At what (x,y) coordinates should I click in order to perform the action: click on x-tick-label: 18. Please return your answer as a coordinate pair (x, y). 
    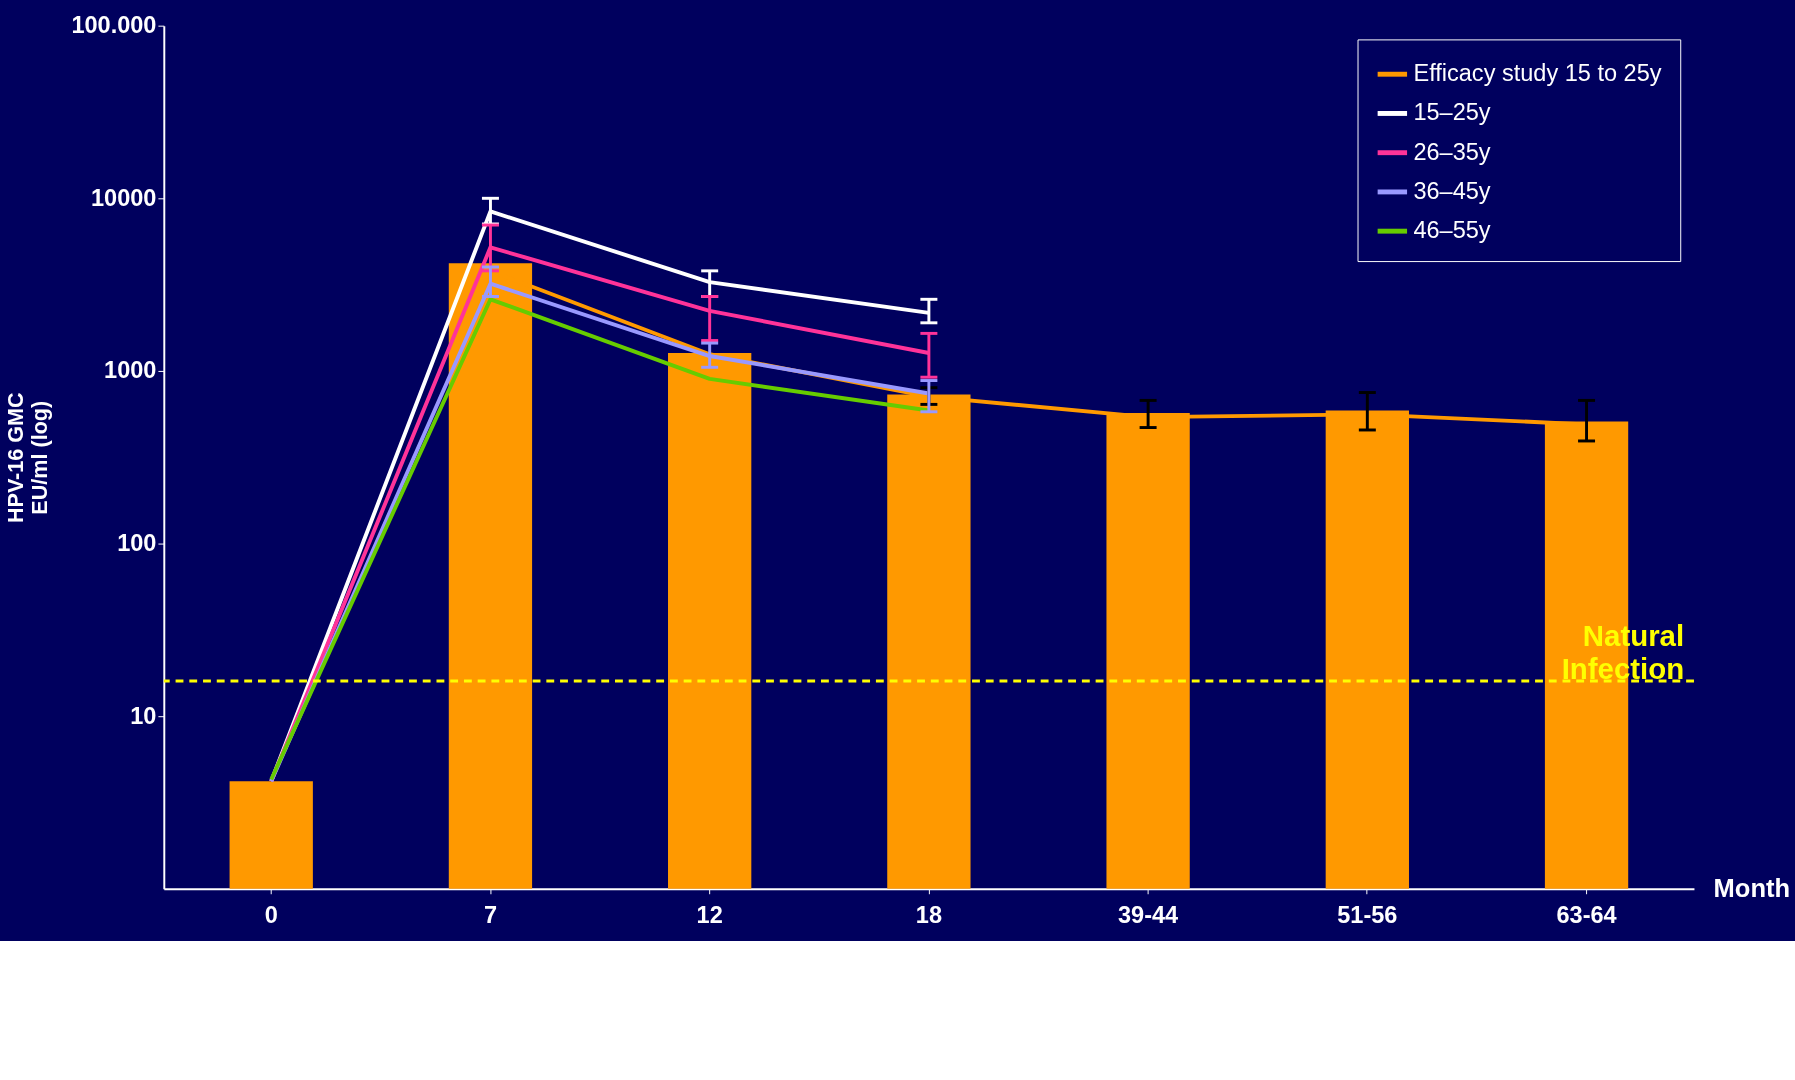
    Looking at the image, I should click on (928, 914).